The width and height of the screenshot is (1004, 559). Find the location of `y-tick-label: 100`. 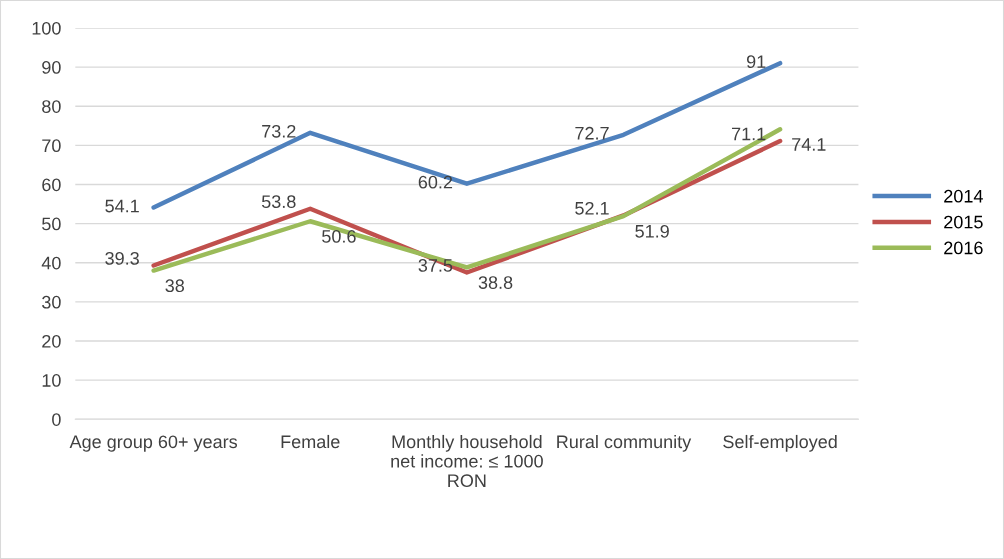

y-tick-label: 100 is located at coordinates (46, 28).